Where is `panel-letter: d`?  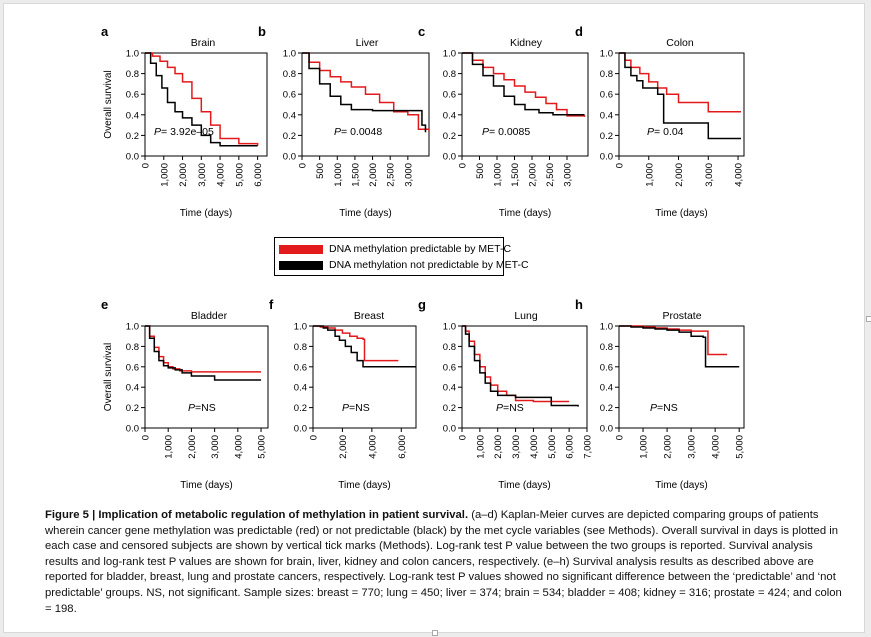 panel-letter: d is located at coordinates (579, 31).